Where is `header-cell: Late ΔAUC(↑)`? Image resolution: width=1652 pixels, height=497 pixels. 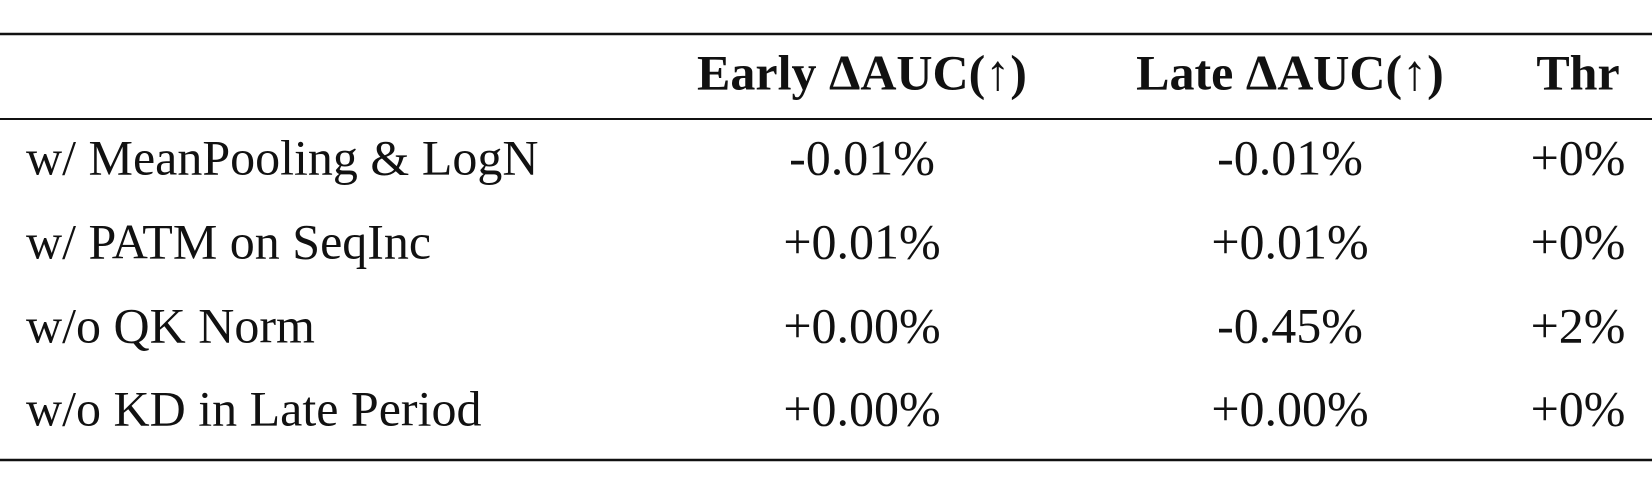
header-cell: Late ΔAUC(↑) is located at coordinates (1290, 72).